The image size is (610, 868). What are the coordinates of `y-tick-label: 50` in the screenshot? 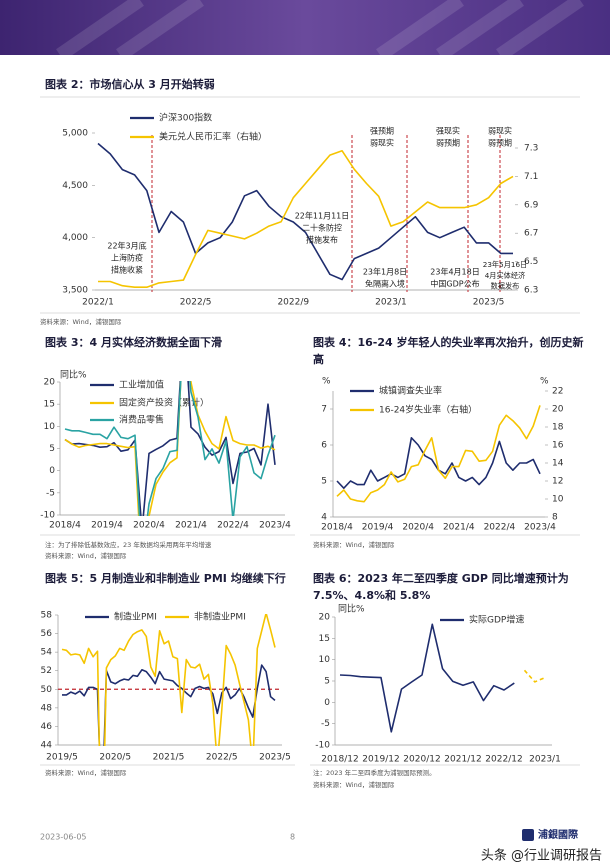 It's located at (47, 690).